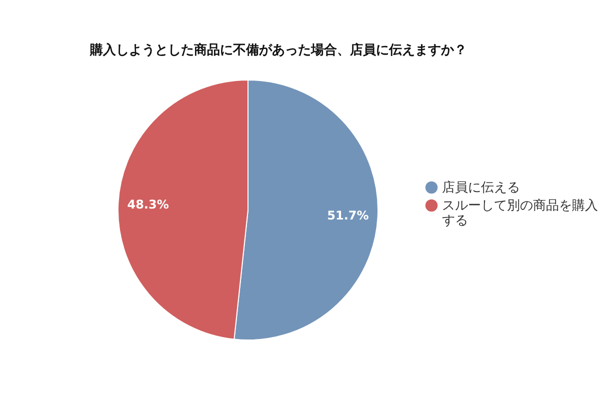 The image size is (600, 400). What do you see at coordinates (278, 50) in the screenshot?
I see `chart-title: 購入しようとした商品に不備があった場合、店員に伝えますか？` at bounding box center [278, 50].